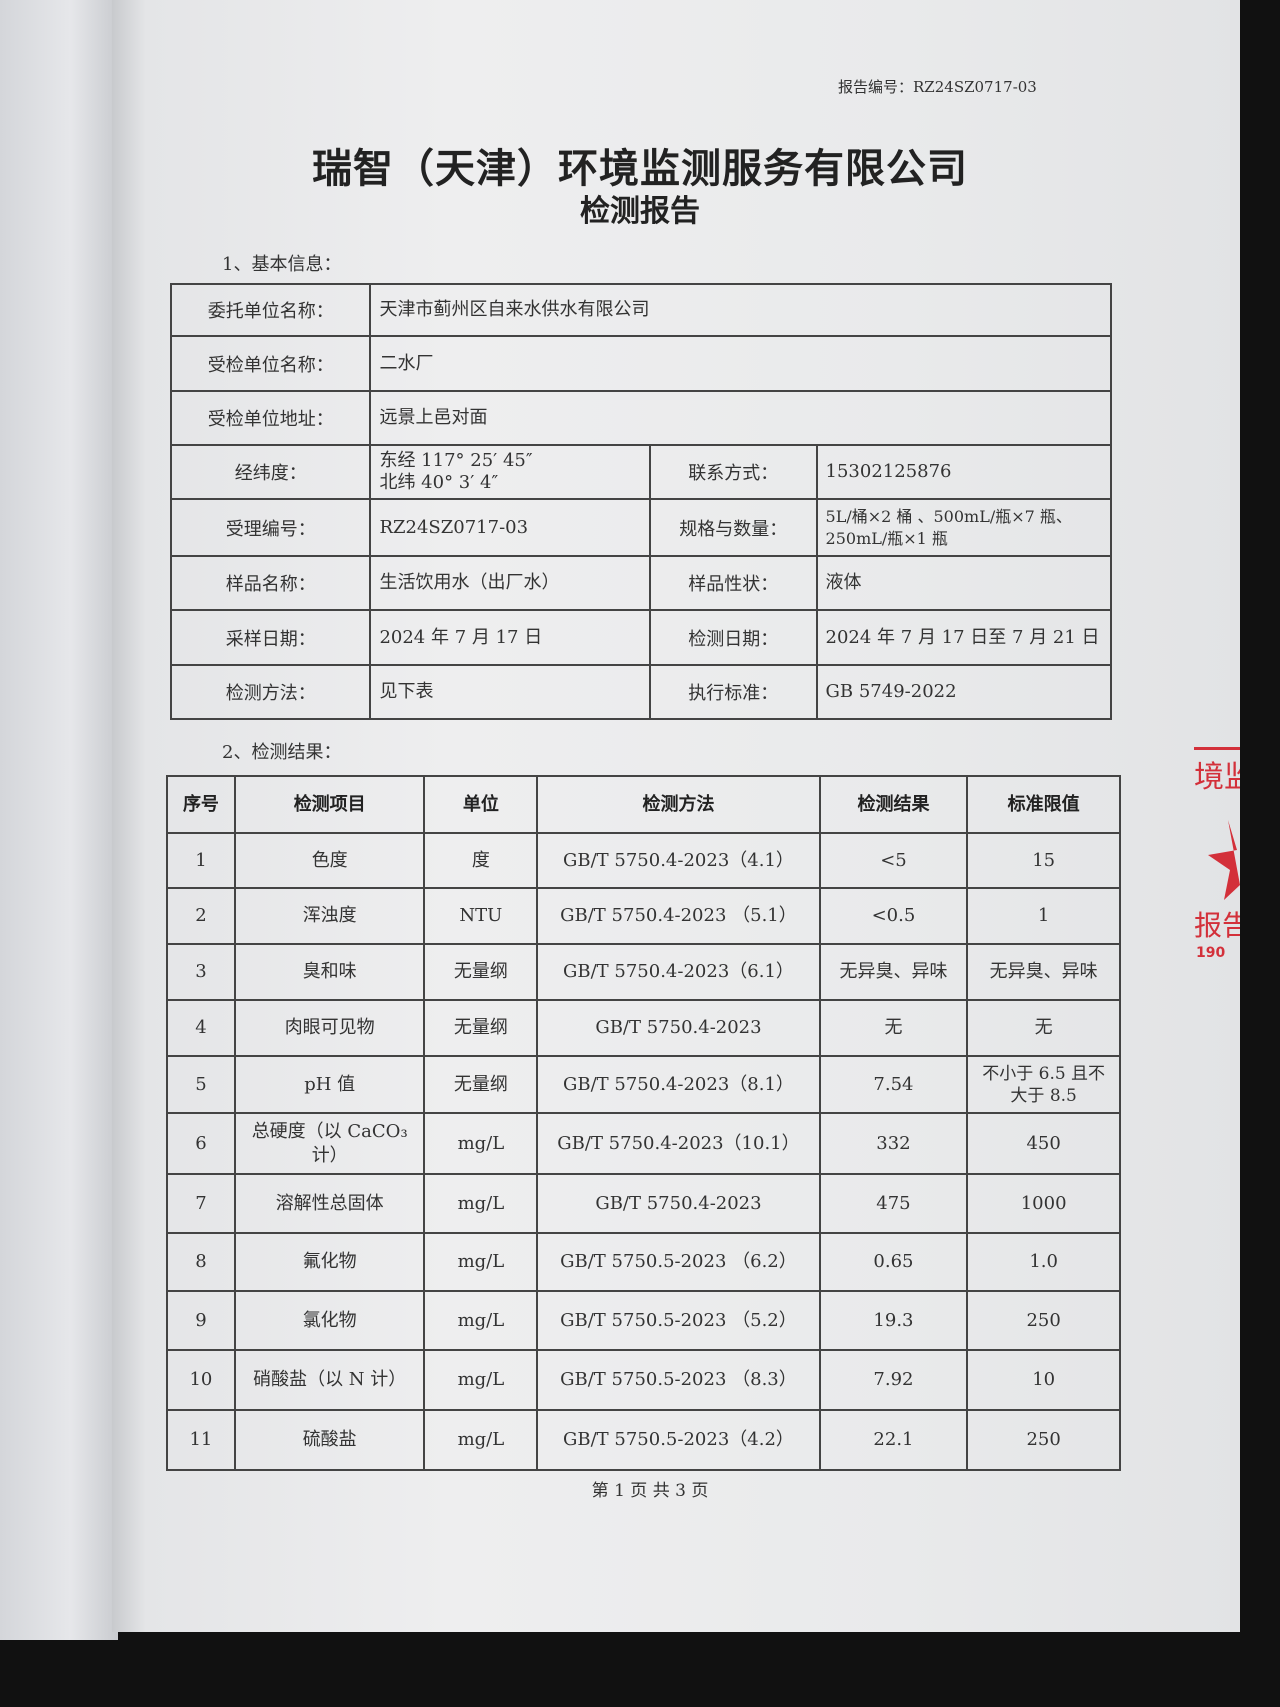 This screenshot has height=1707, width=1280. Describe the element at coordinates (282, 752) in the screenshot. I see `section-results: 2、检测结果：` at that location.